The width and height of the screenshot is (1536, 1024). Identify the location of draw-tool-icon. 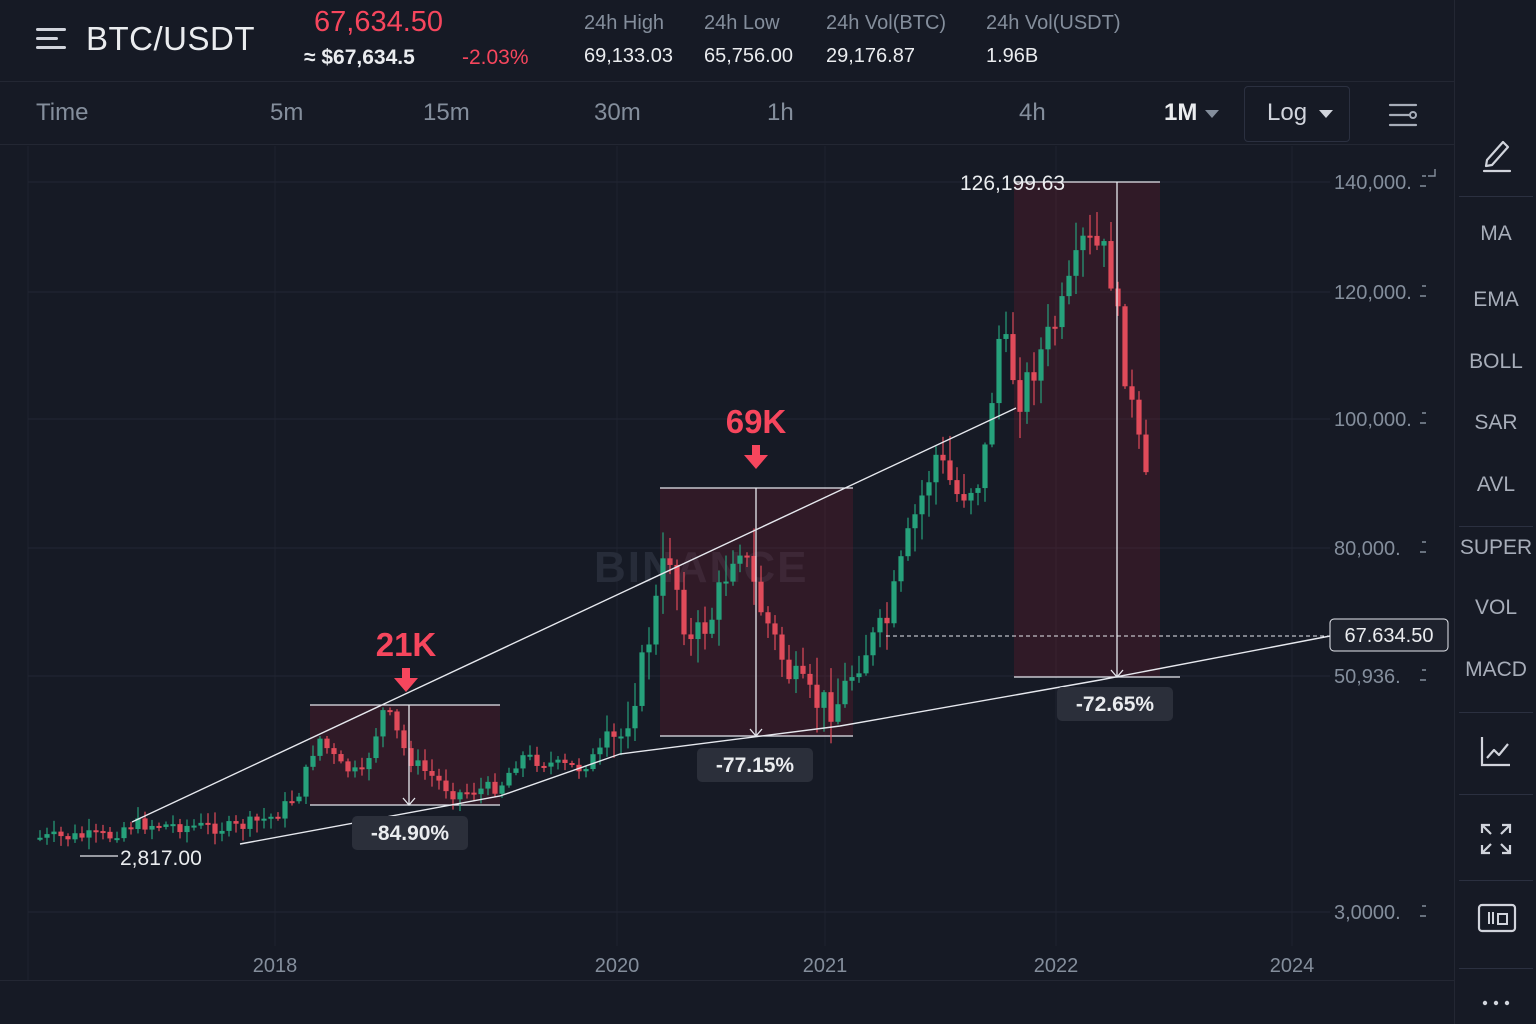
(1497, 154).